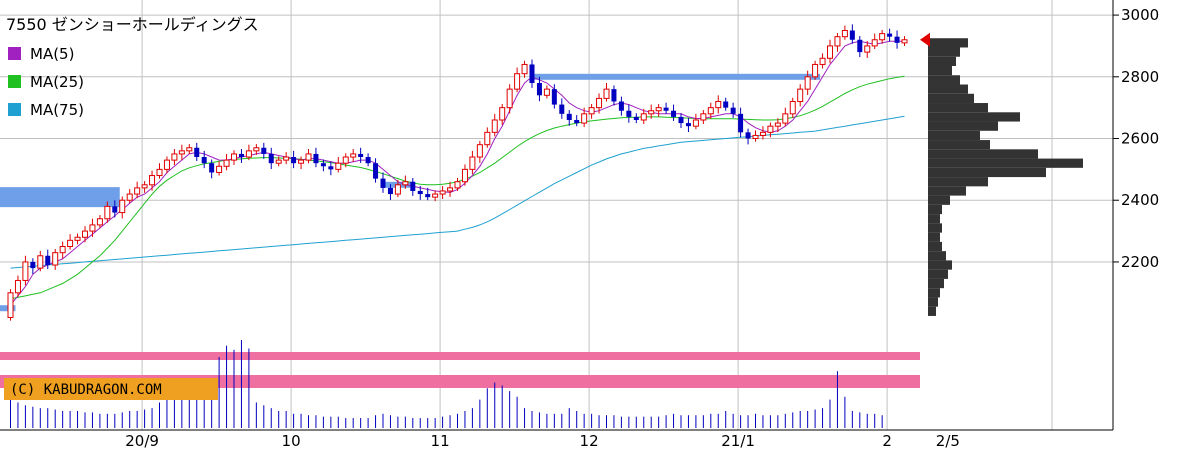 The height and width of the screenshot is (456, 1200). I want to click on legend-swatch-ma25, so click(14, 81).